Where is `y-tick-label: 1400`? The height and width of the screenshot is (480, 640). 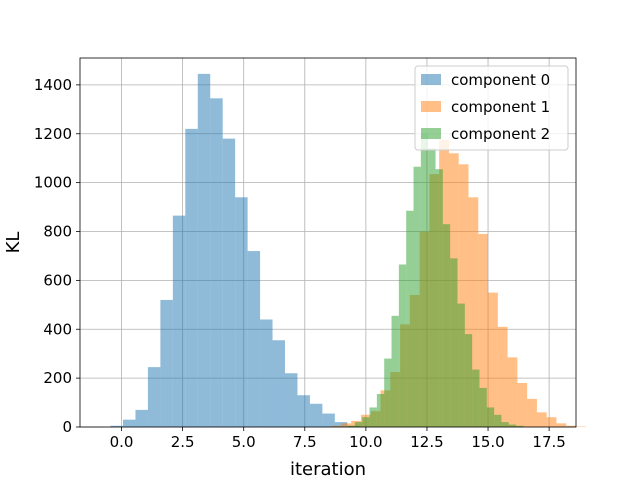
y-tick-label: 1400 is located at coordinates (53, 85).